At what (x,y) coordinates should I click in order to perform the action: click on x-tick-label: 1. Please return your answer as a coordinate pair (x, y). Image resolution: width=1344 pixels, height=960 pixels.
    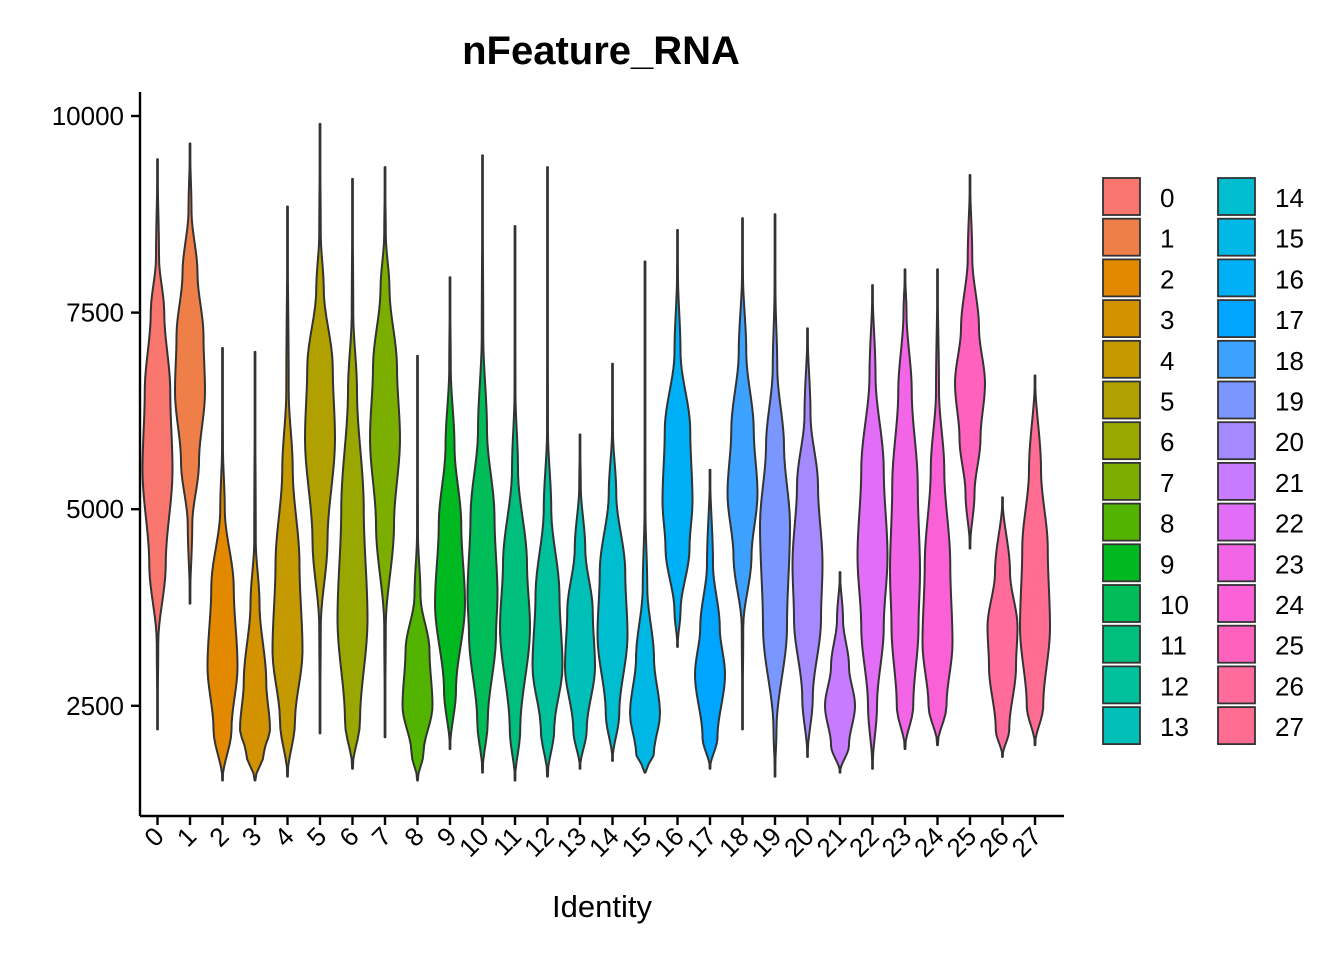
    Looking at the image, I should click on (186, 836).